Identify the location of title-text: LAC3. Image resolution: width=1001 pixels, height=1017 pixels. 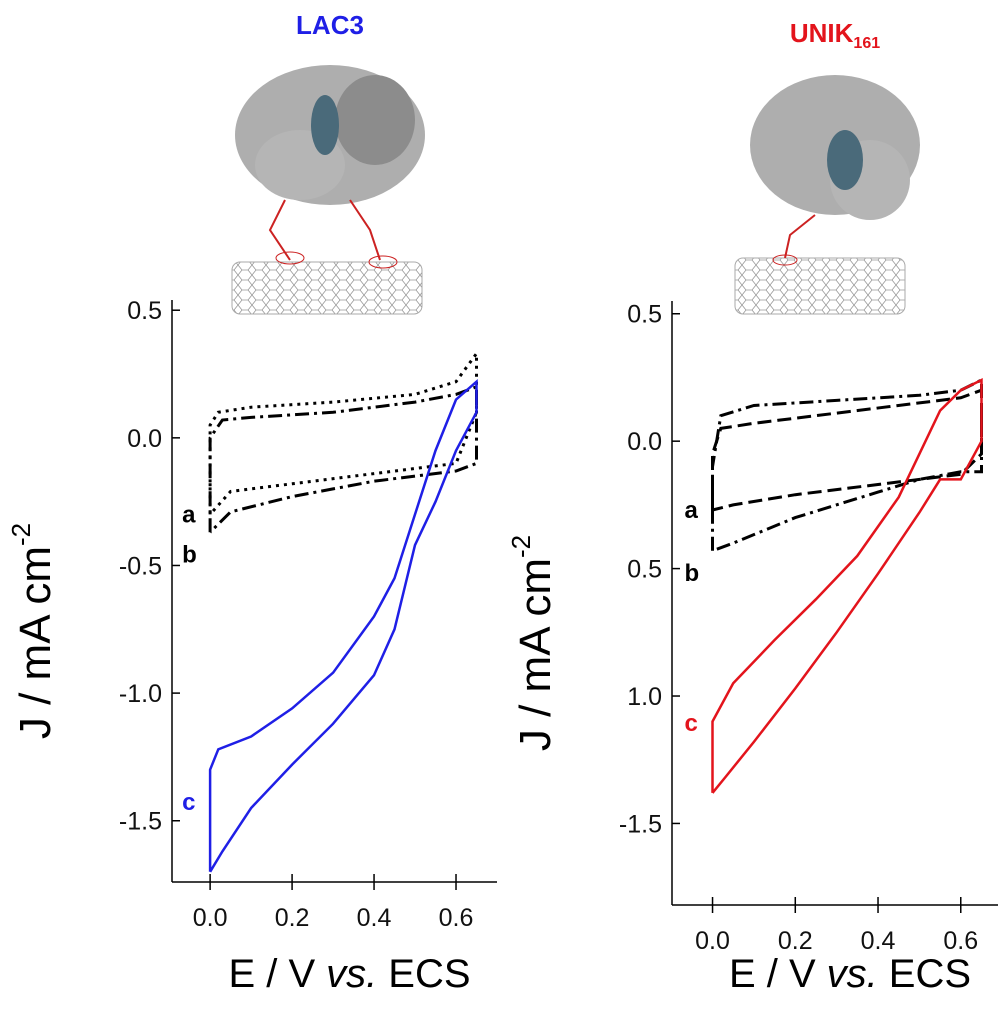
(330, 25).